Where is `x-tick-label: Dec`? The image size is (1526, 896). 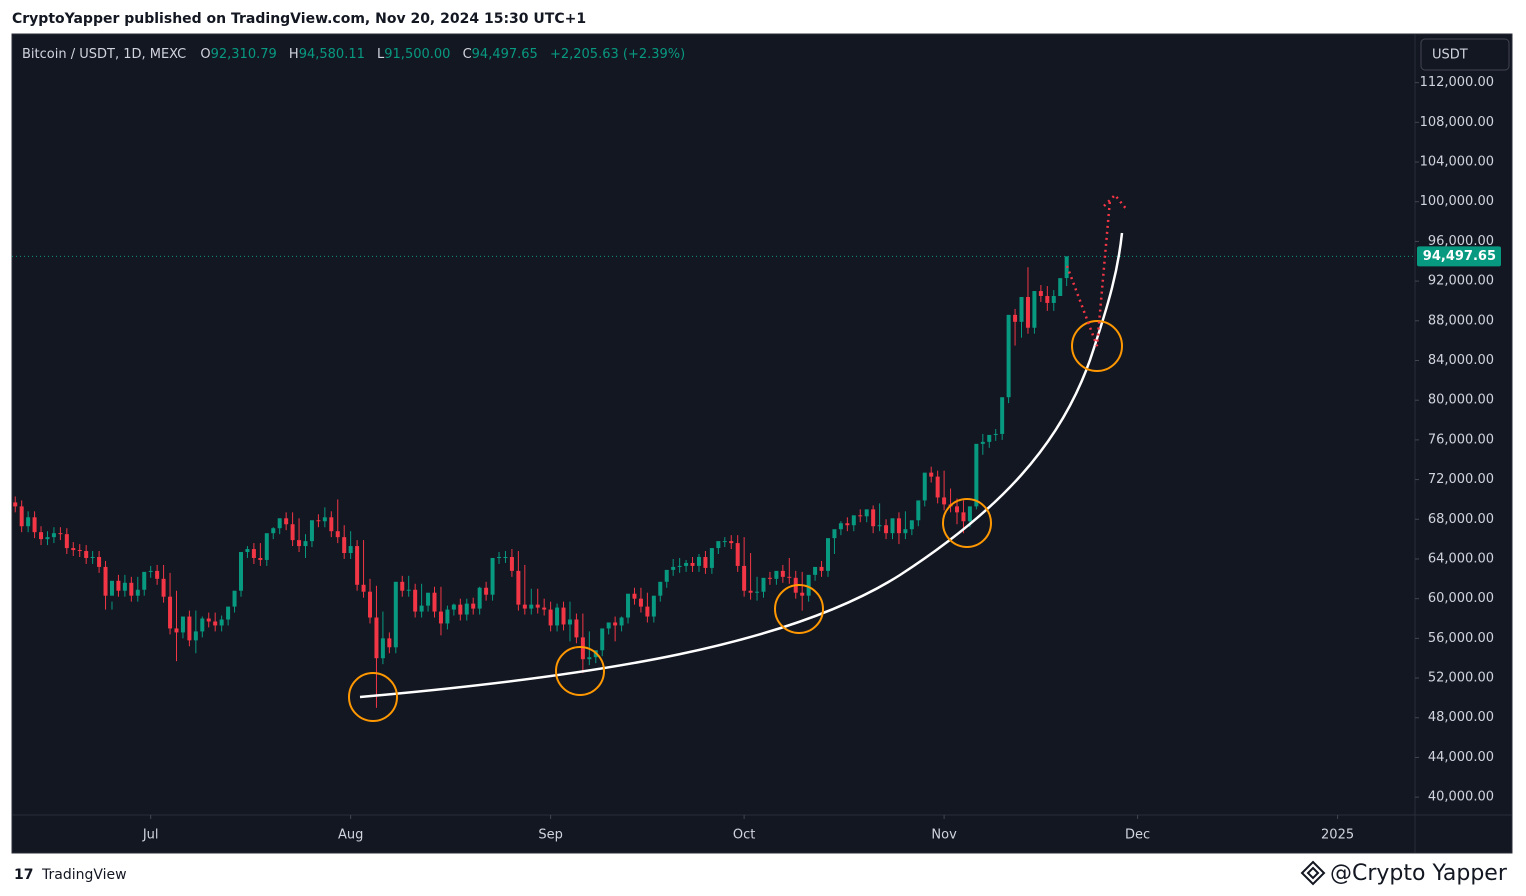
x-tick-label: Dec is located at coordinates (1137, 835).